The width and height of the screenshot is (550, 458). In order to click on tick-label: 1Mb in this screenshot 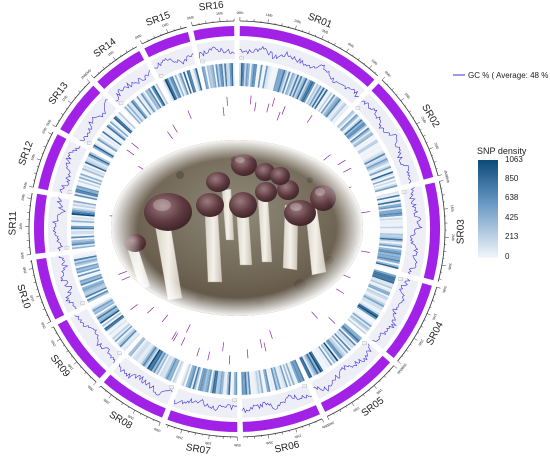, I will do `click(434, 317)`.